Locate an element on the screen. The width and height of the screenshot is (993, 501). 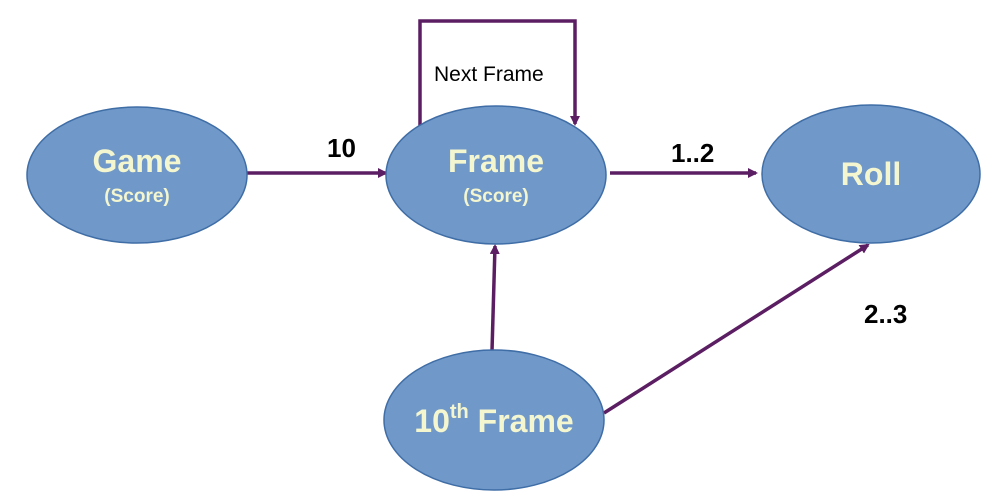
node-tenth-frame: 10th Frame is located at coordinates (494, 420).